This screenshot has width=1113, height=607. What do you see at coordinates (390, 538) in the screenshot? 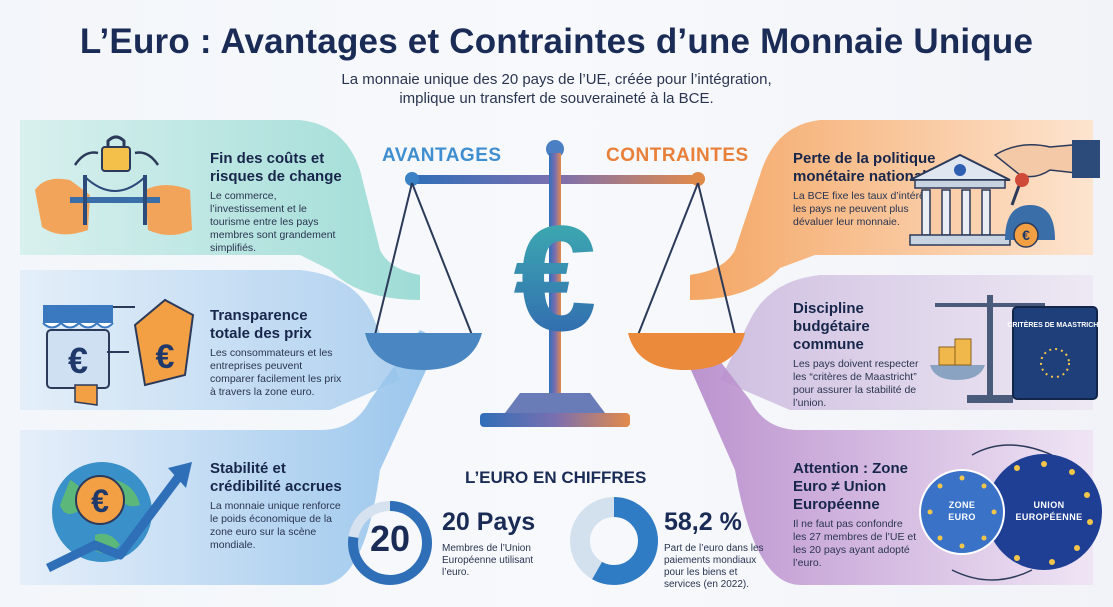
I see `ring-number: 20` at bounding box center [390, 538].